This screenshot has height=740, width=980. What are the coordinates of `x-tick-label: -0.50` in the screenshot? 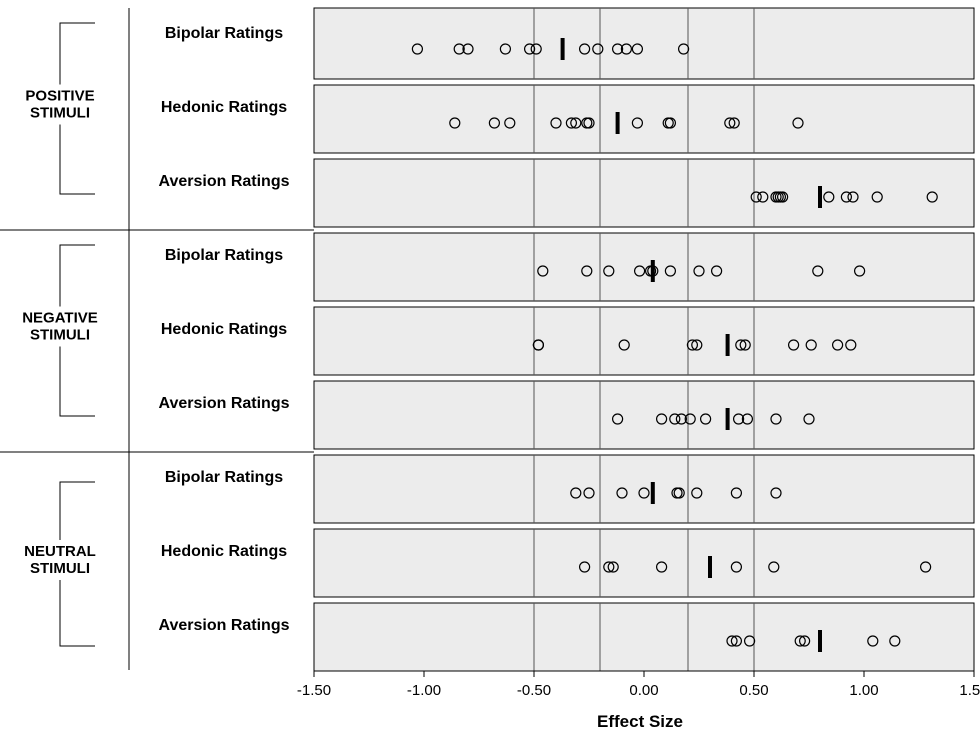 It's located at (534, 690).